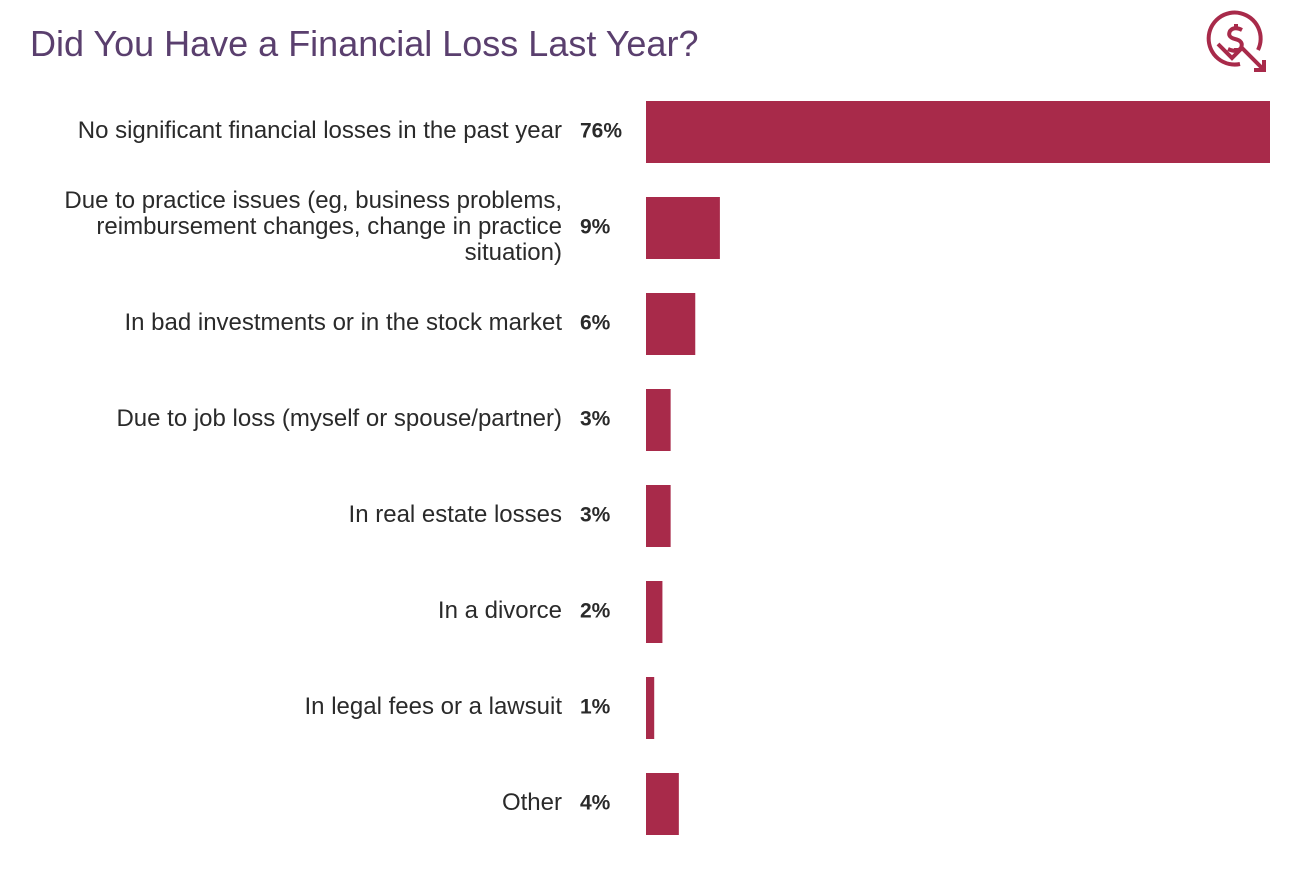 This screenshot has width=1290, height=878. Describe the element at coordinates (595, 803) in the screenshot. I see `value-label: 4%` at that location.